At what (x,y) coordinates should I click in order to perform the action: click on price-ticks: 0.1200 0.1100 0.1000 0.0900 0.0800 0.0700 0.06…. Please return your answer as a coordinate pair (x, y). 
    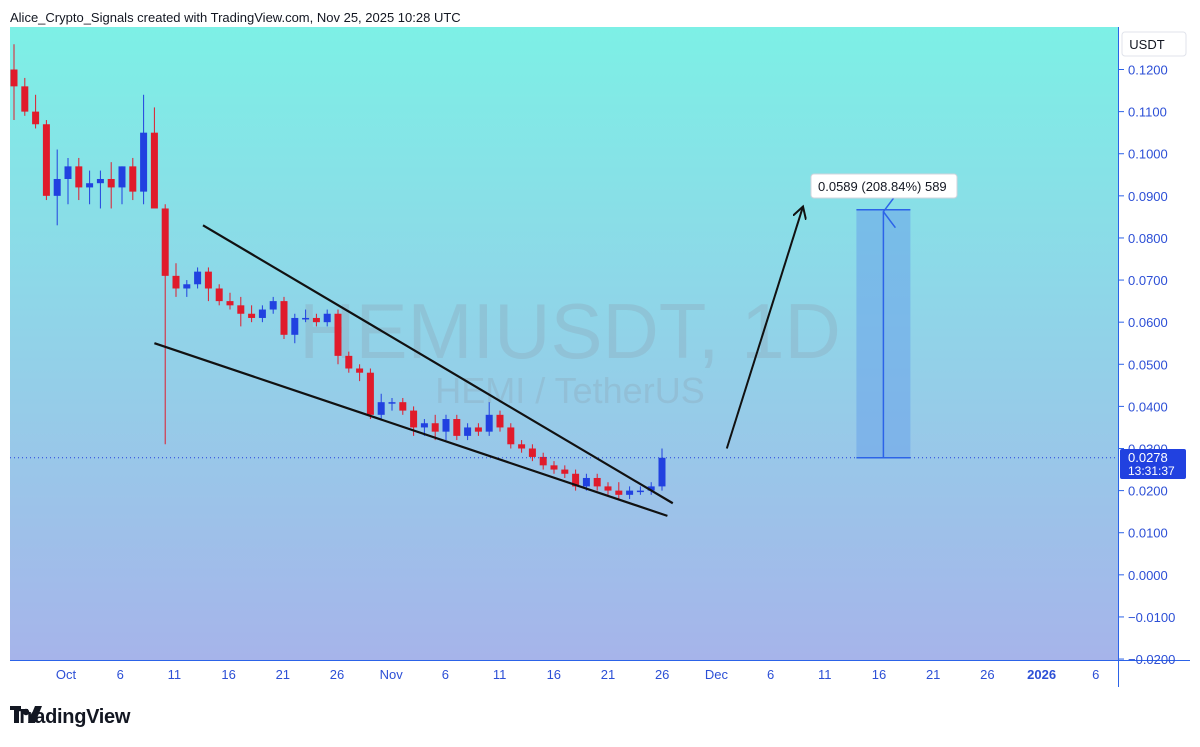
    Looking at the image, I should click on (1146, 365).